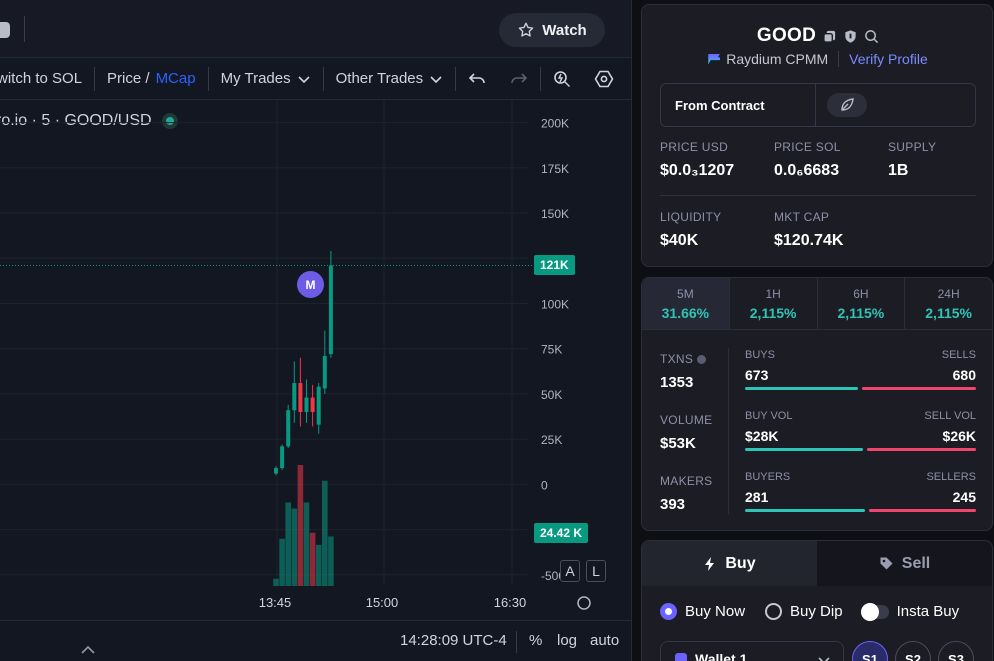  What do you see at coordinates (777, 59) in the screenshot?
I see `dex-name: Raydium CPMM` at bounding box center [777, 59].